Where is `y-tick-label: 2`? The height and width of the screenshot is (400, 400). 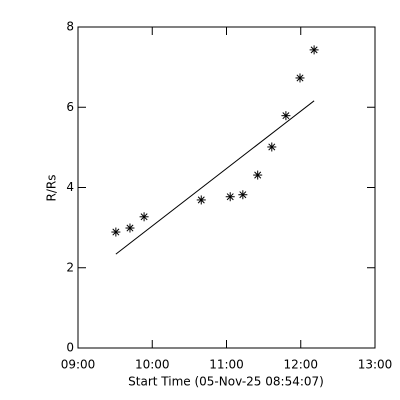
y-tick-label: 2 is located at coordinates (70, 267).